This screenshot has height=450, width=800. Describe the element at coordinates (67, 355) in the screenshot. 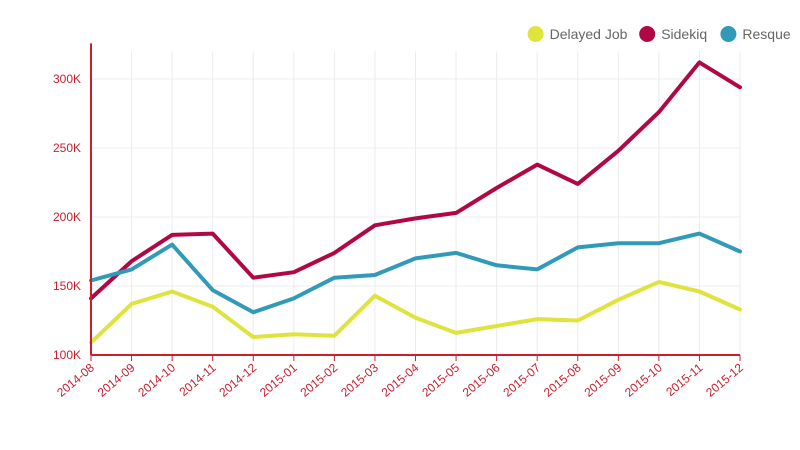

I see `y-tick-label: 100K` at that location.